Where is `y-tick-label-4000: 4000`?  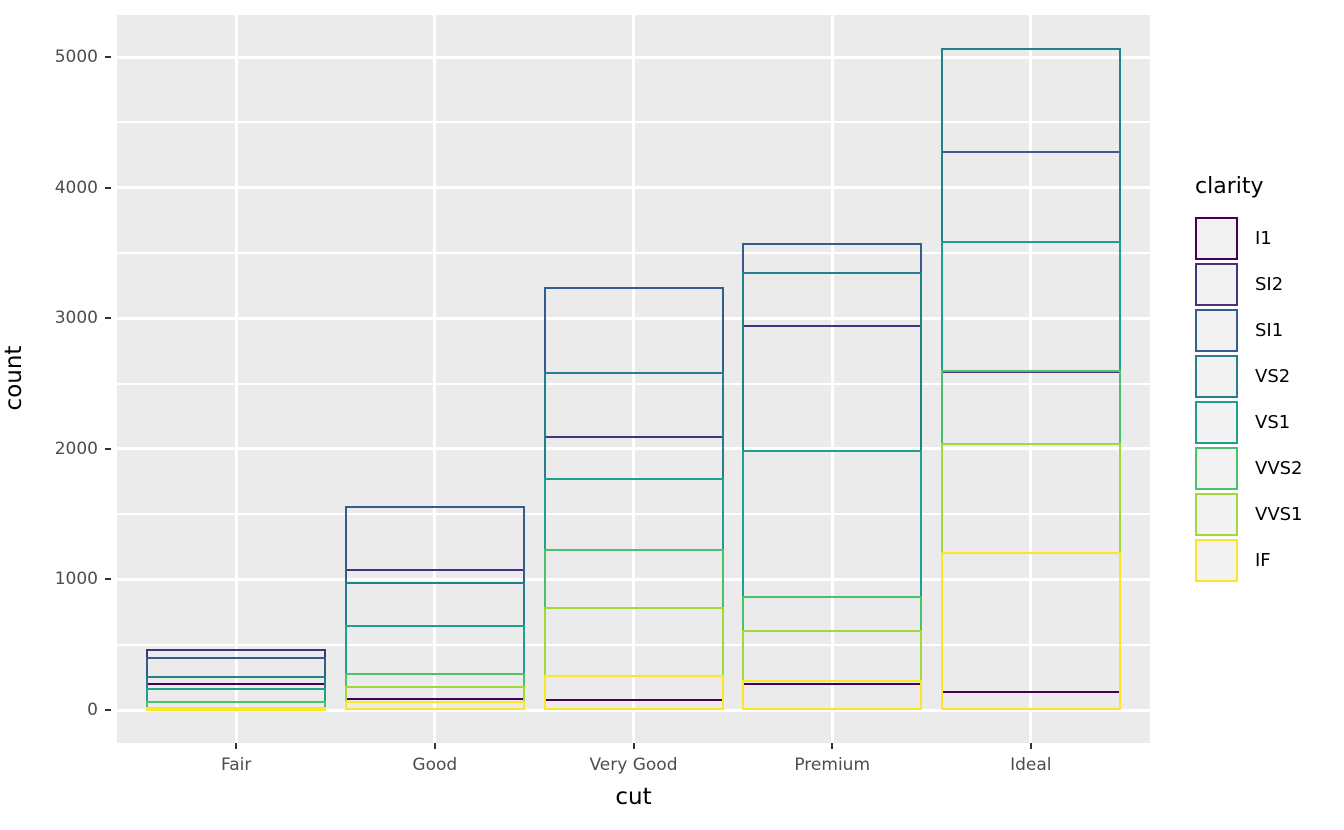
y-tick-label-4000: 4000 is located at coordinates (76, 187).